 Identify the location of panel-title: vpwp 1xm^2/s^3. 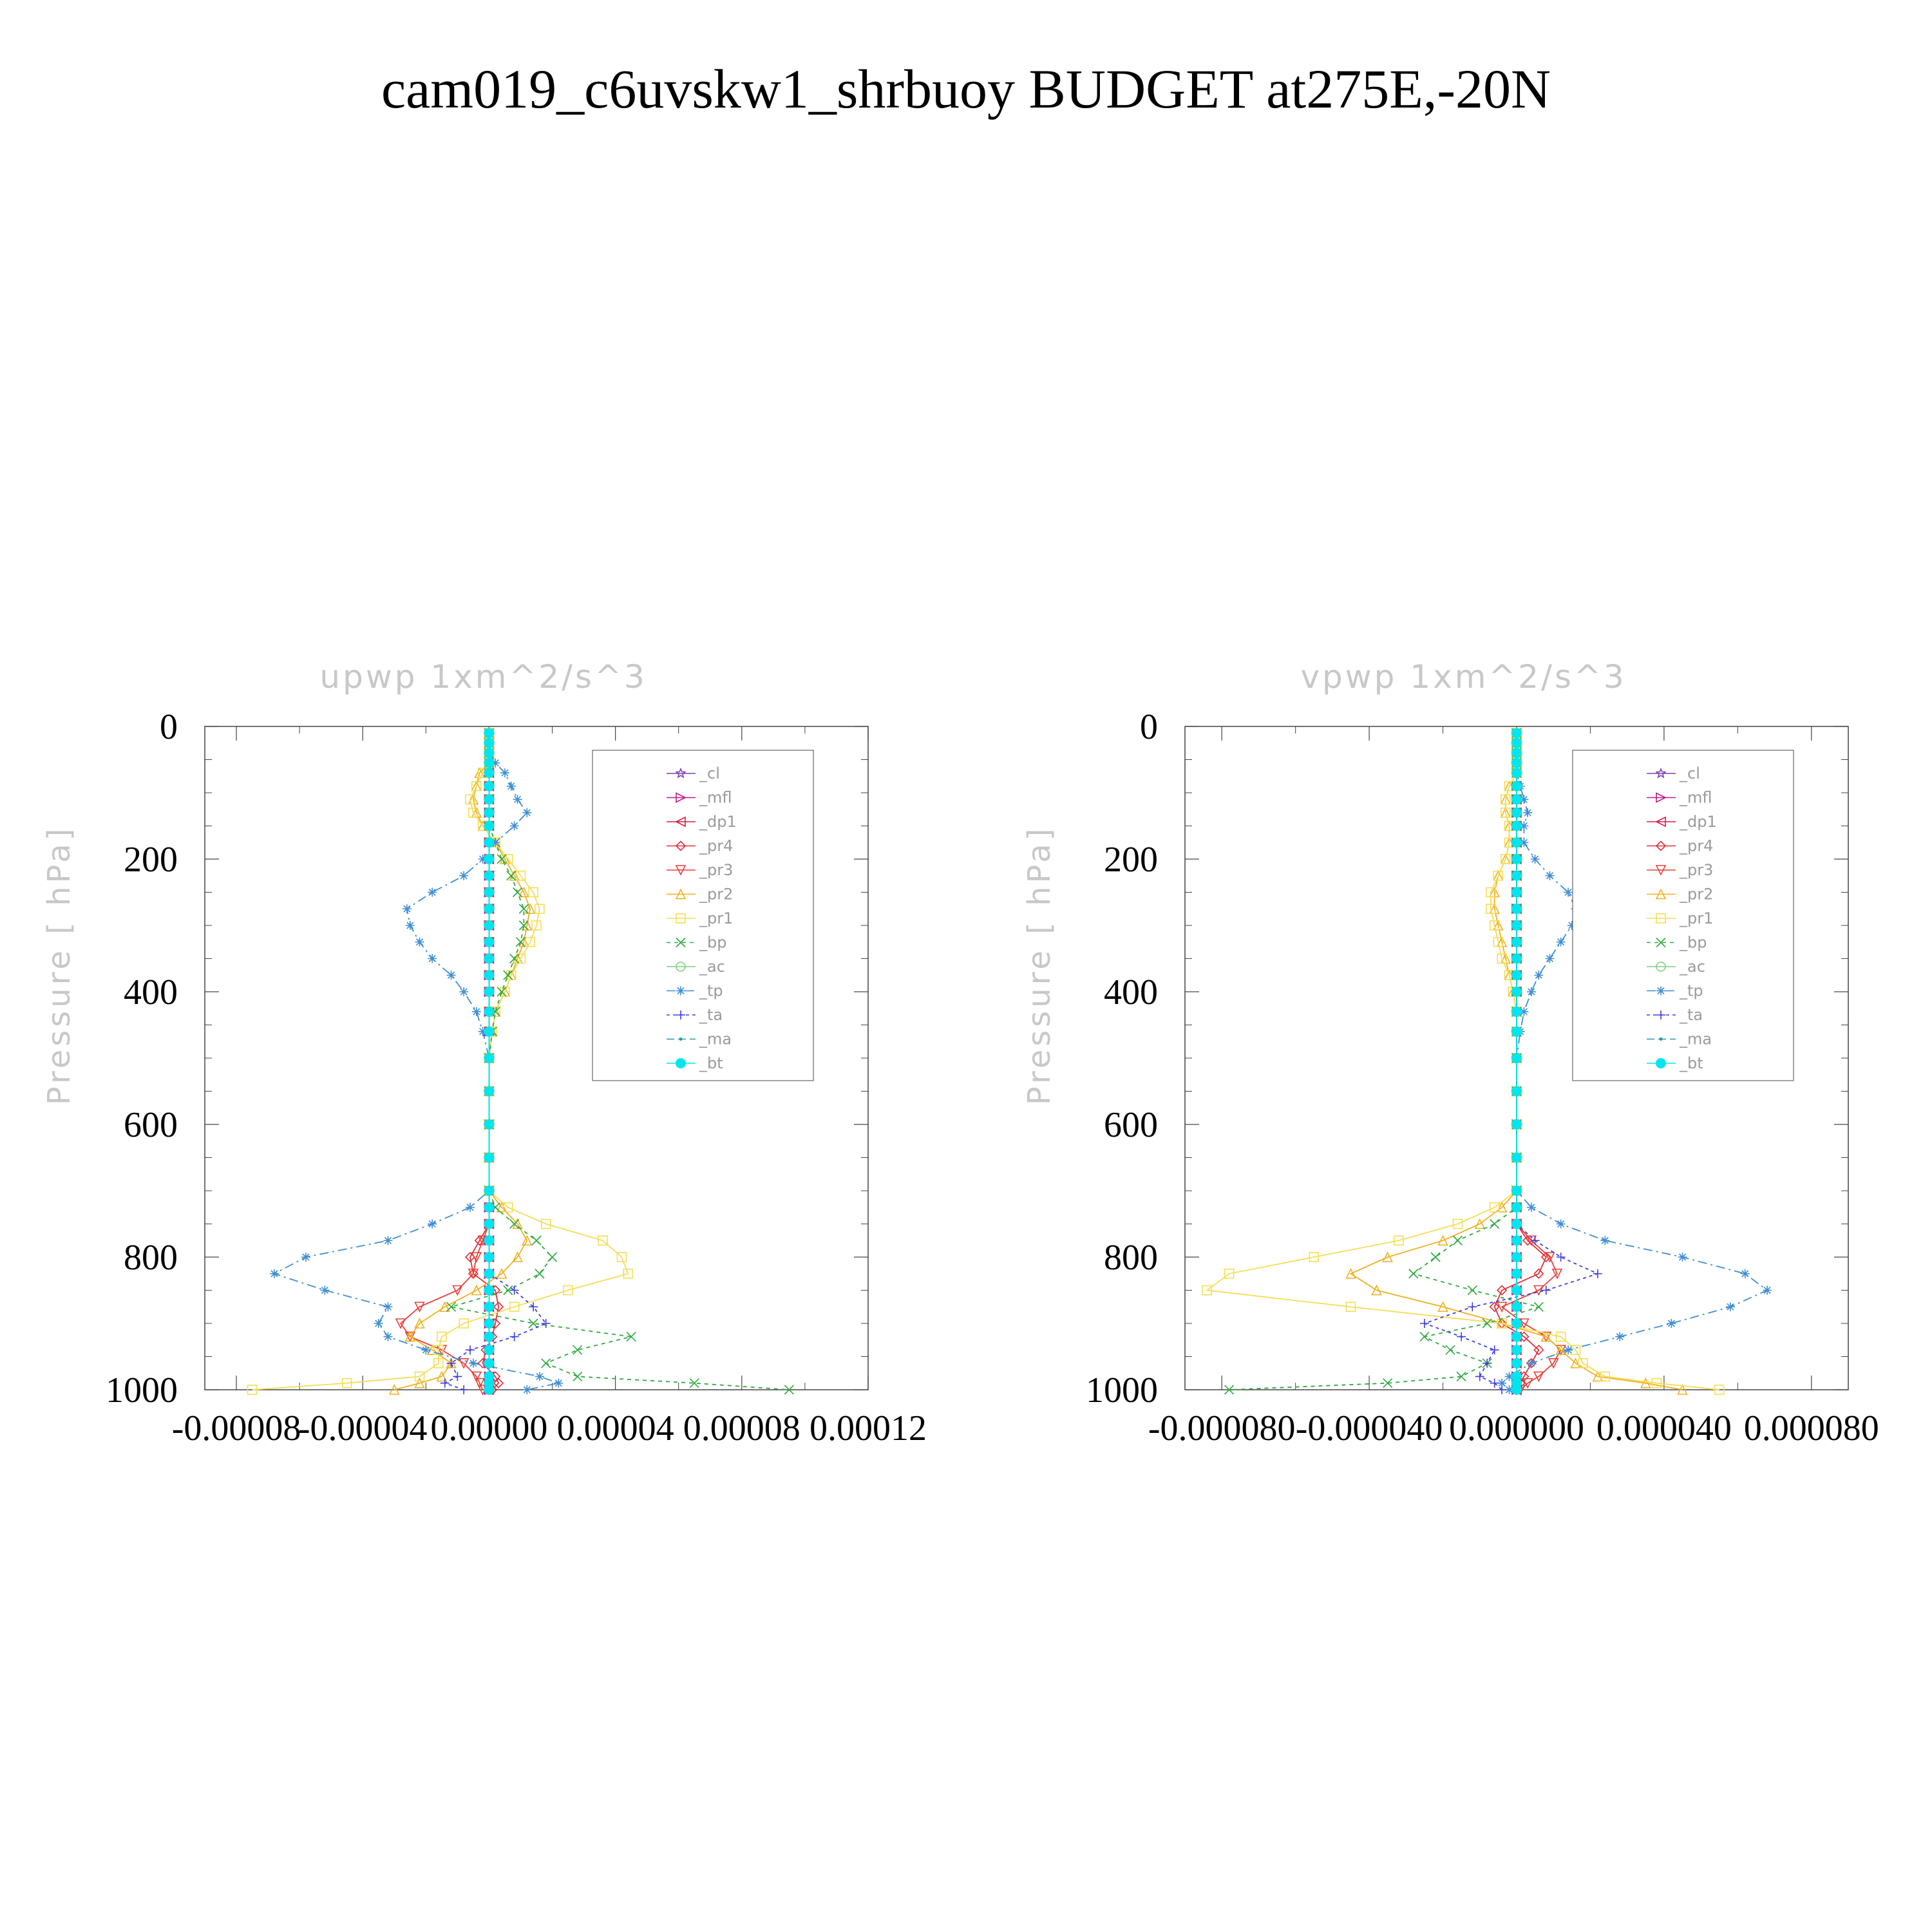
(1463, 677).